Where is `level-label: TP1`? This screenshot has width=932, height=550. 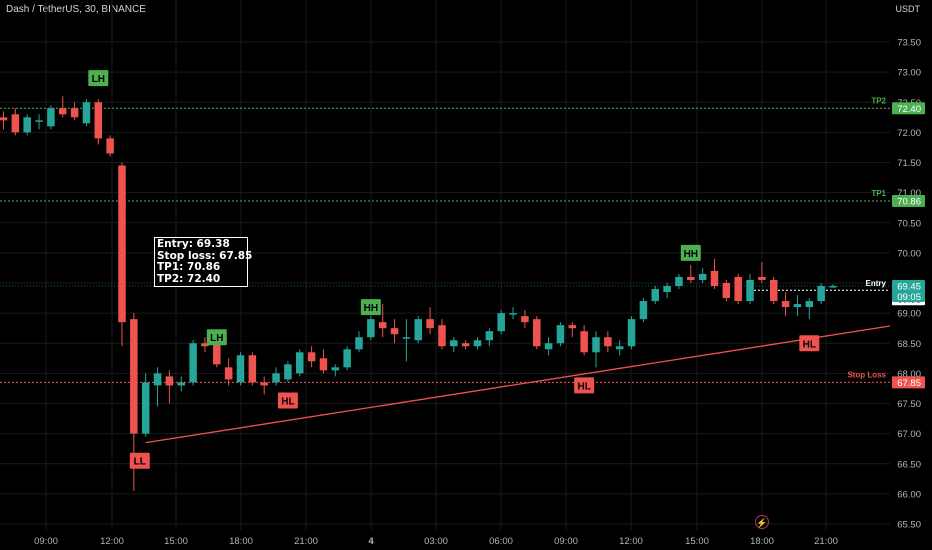 level-label: TP1 is located at coordinates (878, 193).